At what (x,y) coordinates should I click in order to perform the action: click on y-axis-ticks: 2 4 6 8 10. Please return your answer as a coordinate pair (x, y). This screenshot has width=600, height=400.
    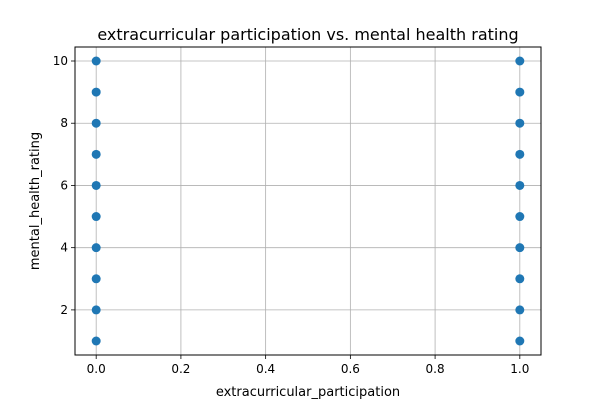
    Looking at the image, I should click on (64, 185).